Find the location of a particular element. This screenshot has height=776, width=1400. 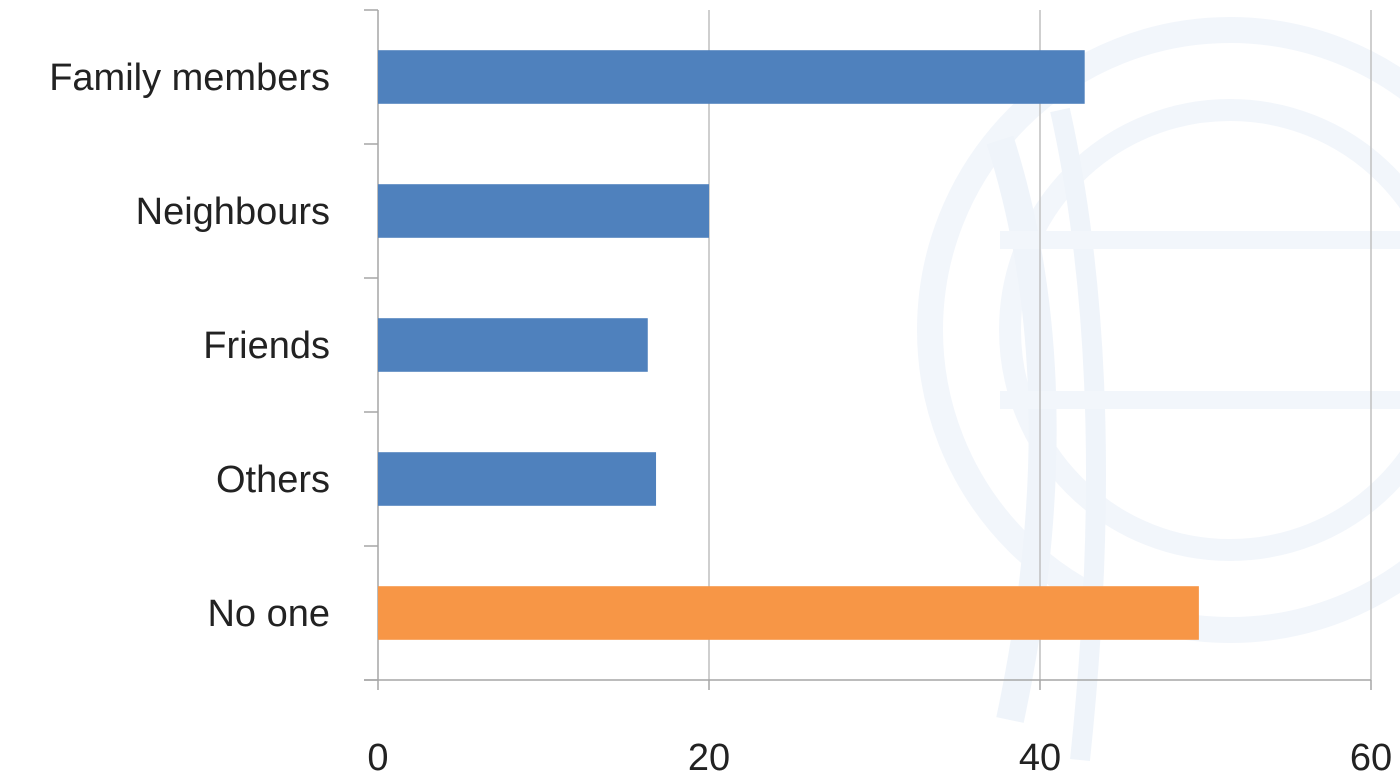

bar-no-one is located at coordinates (788, 613).